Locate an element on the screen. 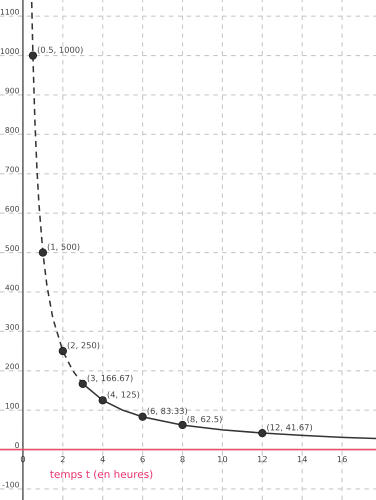  x-tick-label: 4 is located at coordinates (102, 459).